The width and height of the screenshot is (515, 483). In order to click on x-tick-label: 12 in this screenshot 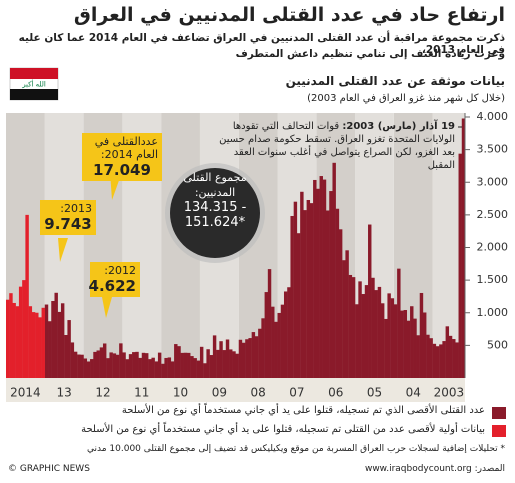, I will do `click(102, 393)`.